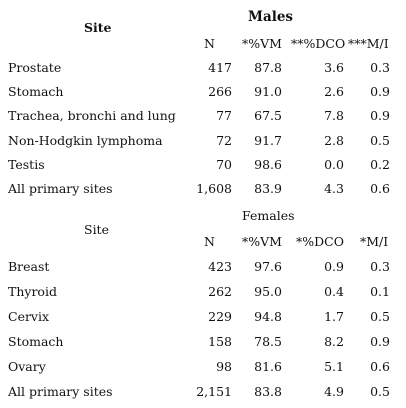  What do you see at coordinates (224, 115) in the screenshot?
I see `row-n: 77` at bounding box center [224, 115].